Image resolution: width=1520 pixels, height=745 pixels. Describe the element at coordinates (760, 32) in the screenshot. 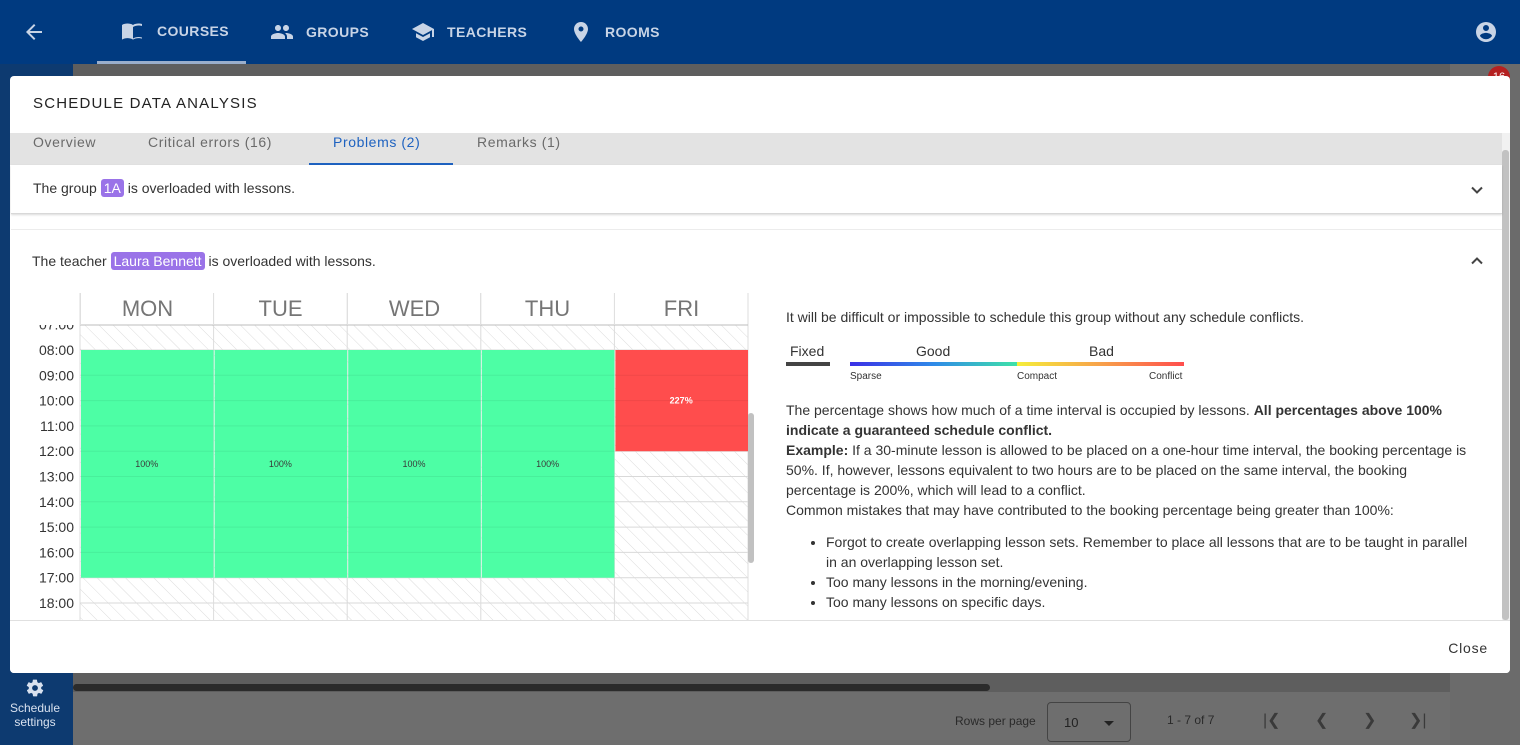

I see `top-app-bar: COURSES GROUPS TEACHERS ROOMS` at that location.